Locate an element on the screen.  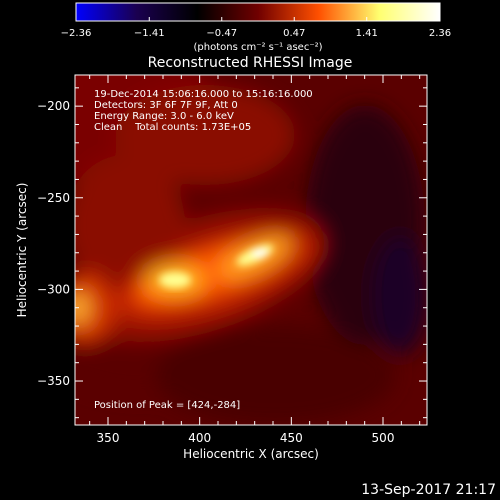
colorbar-tick-label: −2.36 is located at coordinates (76, 33).